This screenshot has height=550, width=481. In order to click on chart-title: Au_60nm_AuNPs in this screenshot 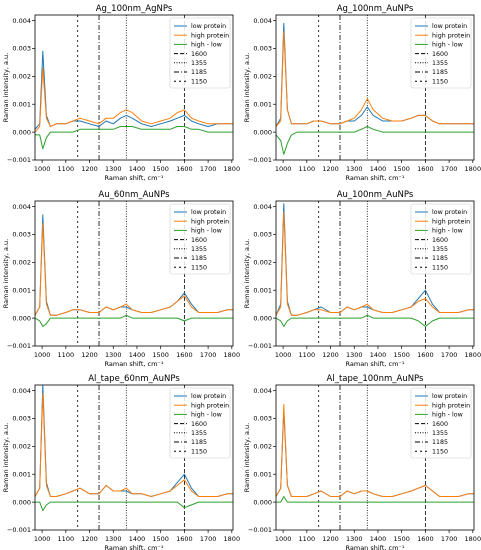, I will do `click(134, 195)`.